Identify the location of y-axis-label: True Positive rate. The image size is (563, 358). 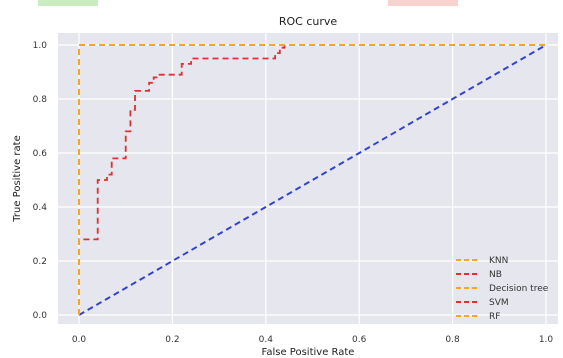
(17, 178).